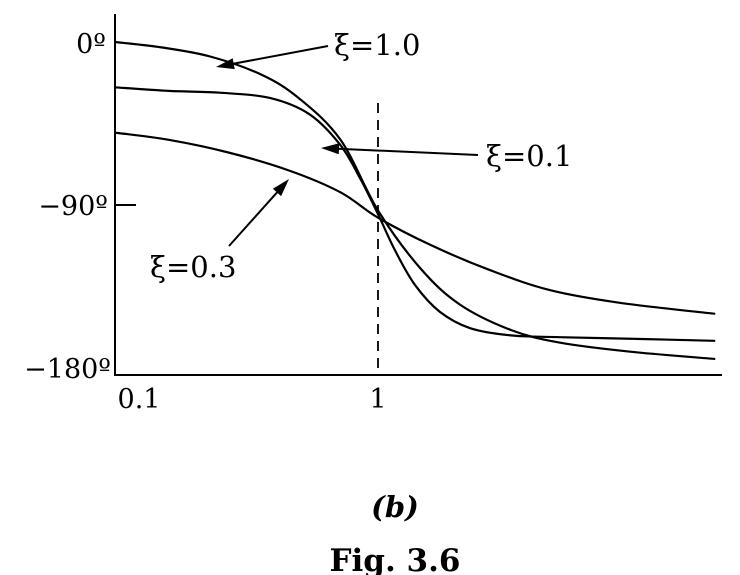 The width and height of the screenshot is (740, 575). What do you see at coordinates (529, 156) in the screenshot?
I see `annotation-label-xi-0.1: ξ=0.1` at bounding box center [529, 156].